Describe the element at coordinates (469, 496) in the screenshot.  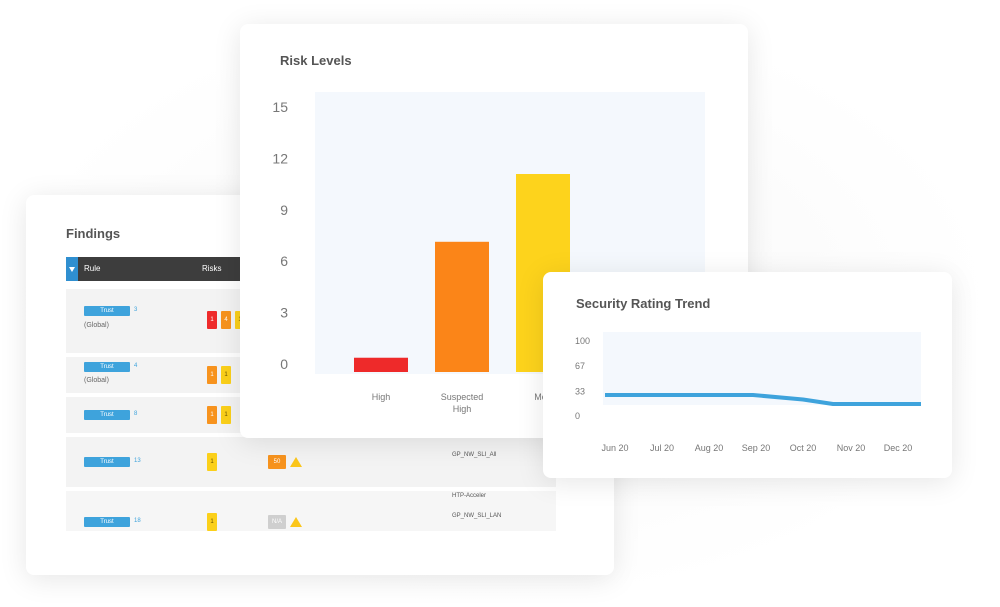
I see `profile-name: HTP-Acceler` at that location.